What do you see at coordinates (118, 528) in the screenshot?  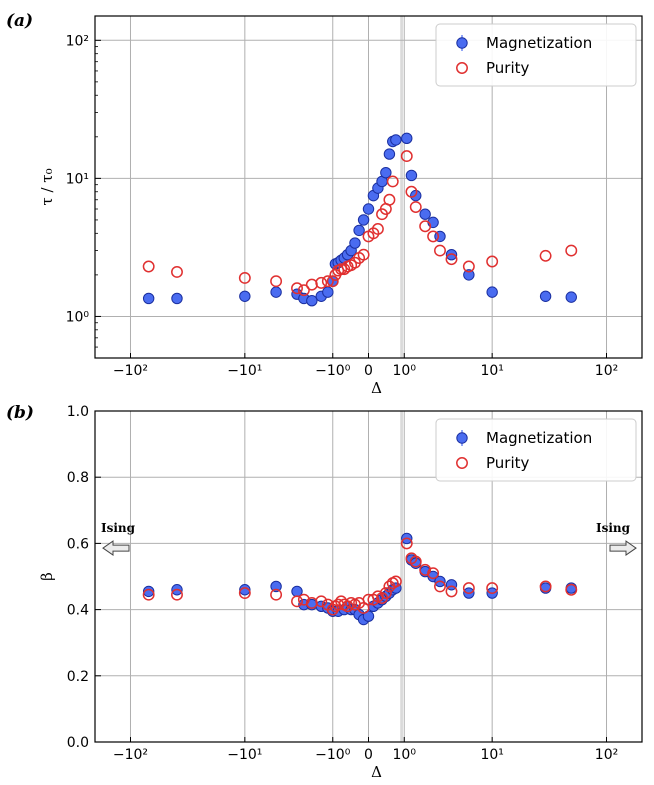 I see `ising-label-left: Ising` at bounding box center [118, 528].